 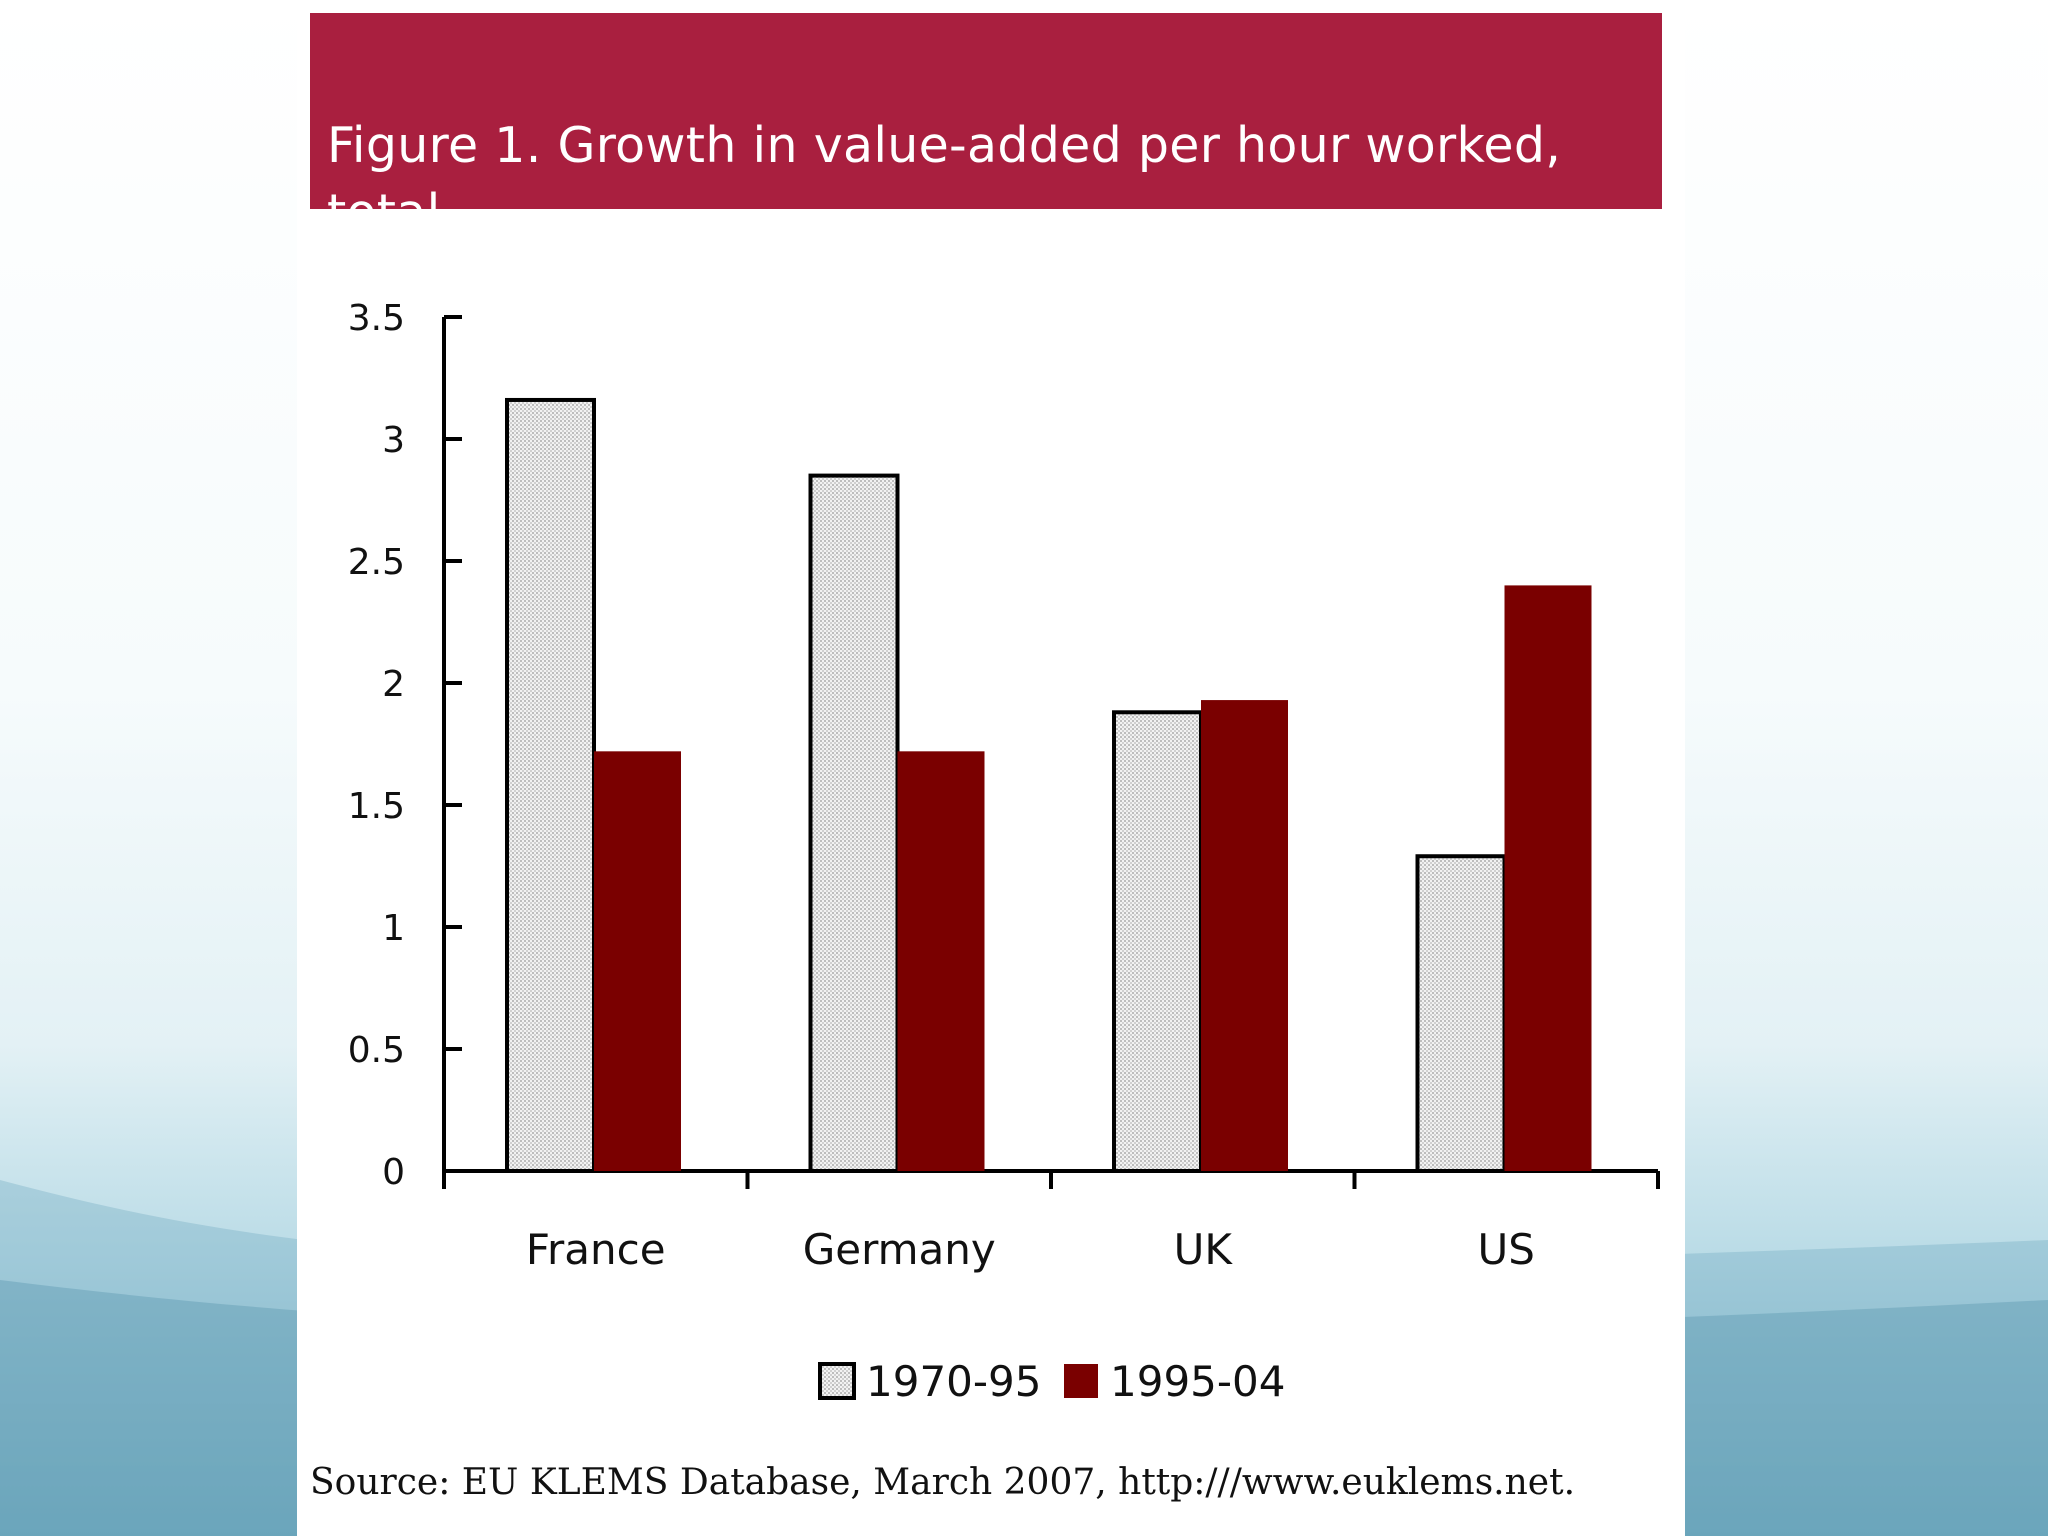 I want to click on x-tick-label-france: France, so click(x=596, y=1249).